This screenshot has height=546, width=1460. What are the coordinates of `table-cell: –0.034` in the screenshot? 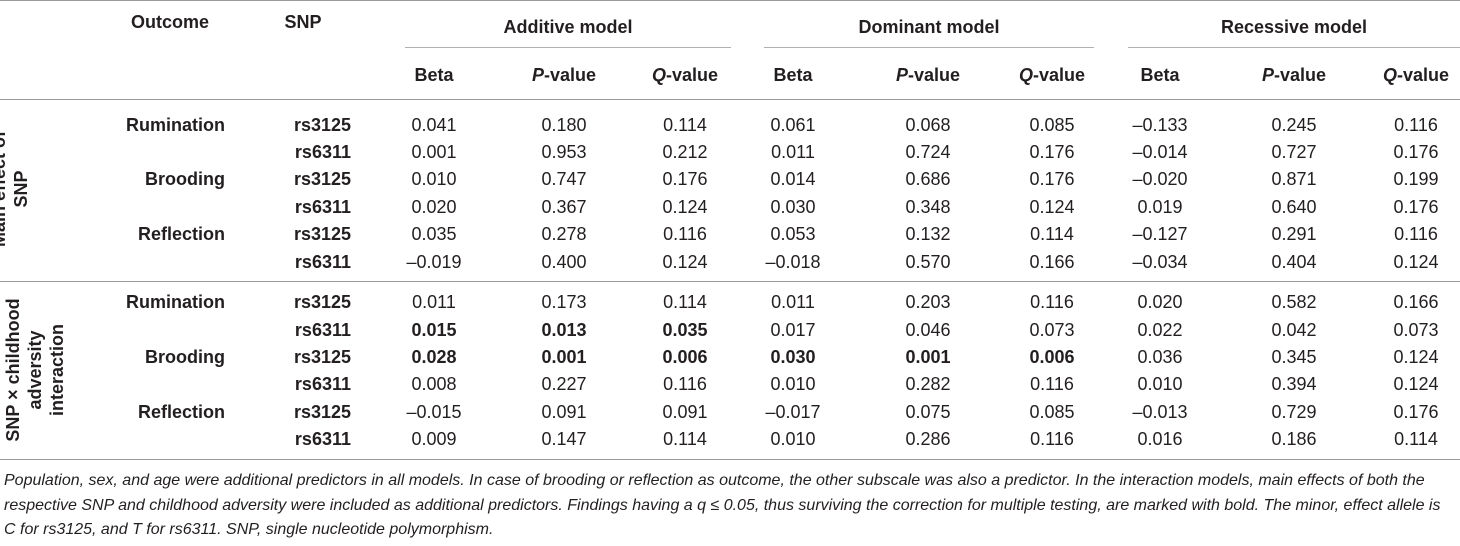 It's located at (1160, 262).